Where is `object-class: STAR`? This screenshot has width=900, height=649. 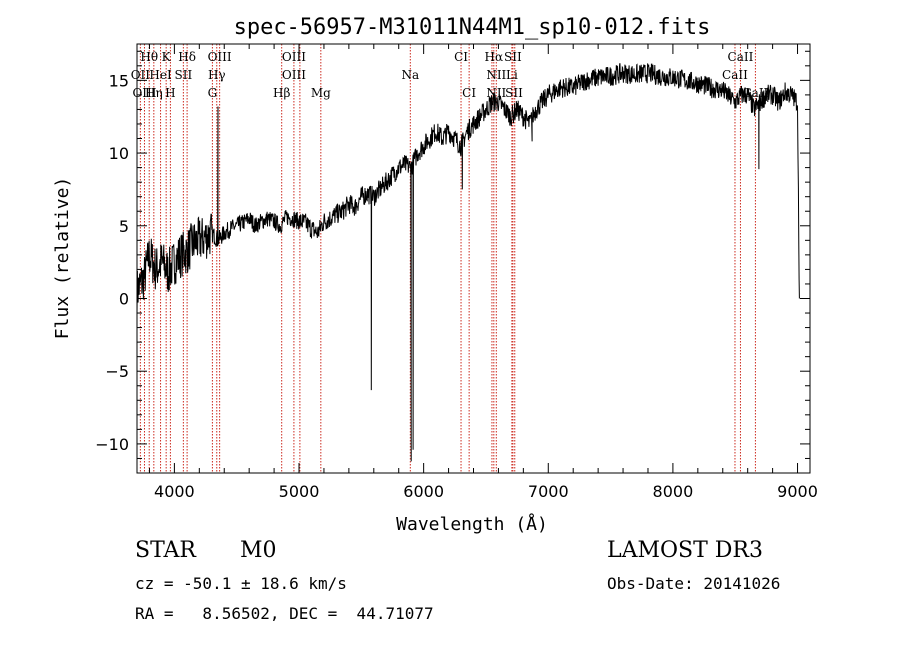 object-class: STAR is located at coordinates (165, 550).